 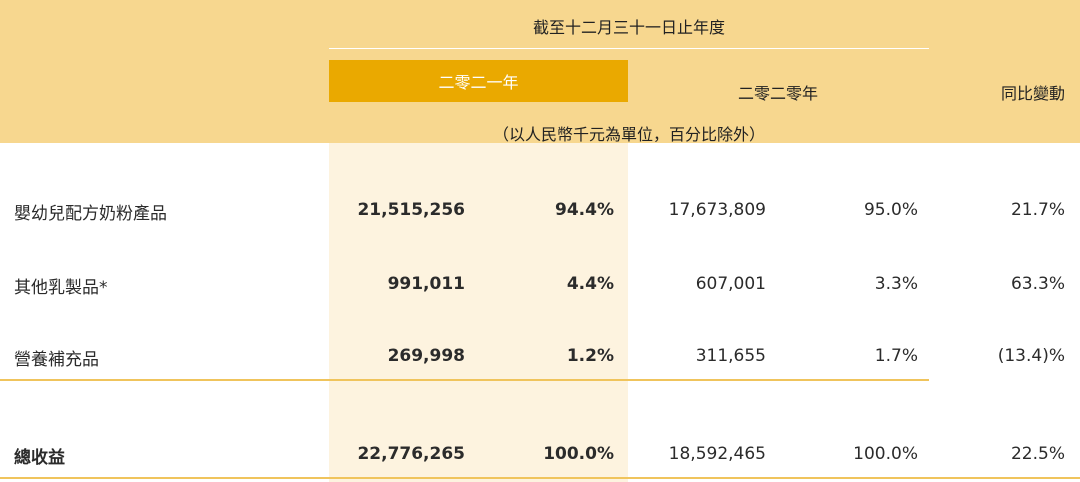 I want to click on yoy-change: 63.3%, so click(x=1037, y=284).